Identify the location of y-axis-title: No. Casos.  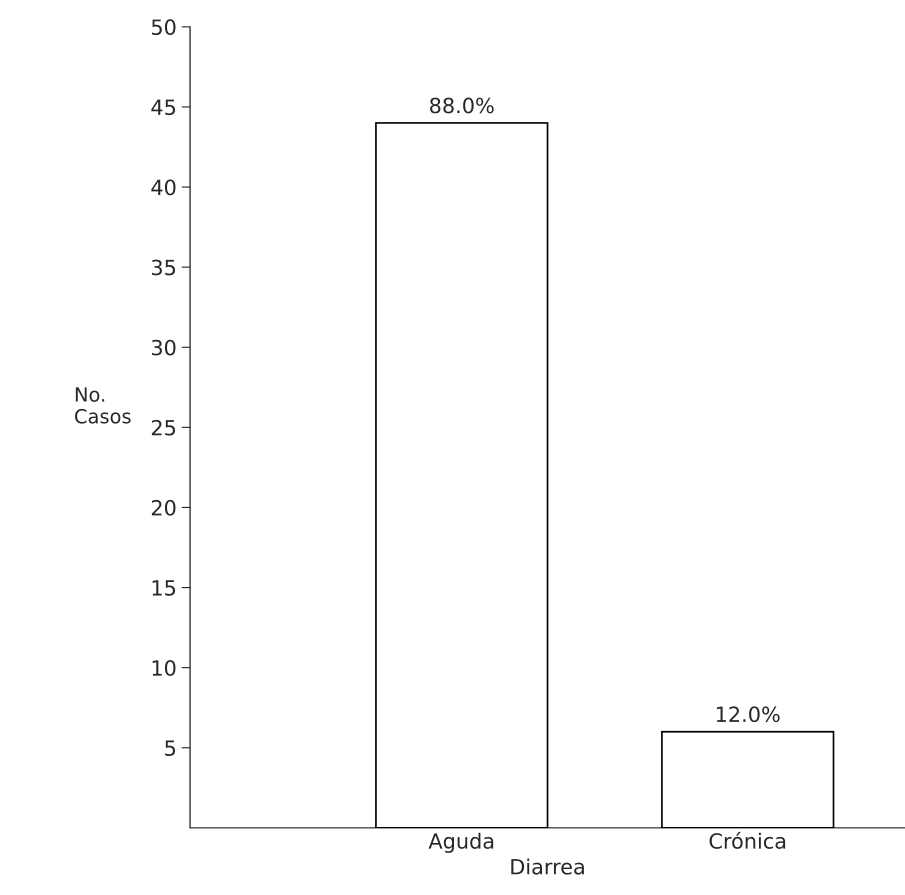
(103, 405).